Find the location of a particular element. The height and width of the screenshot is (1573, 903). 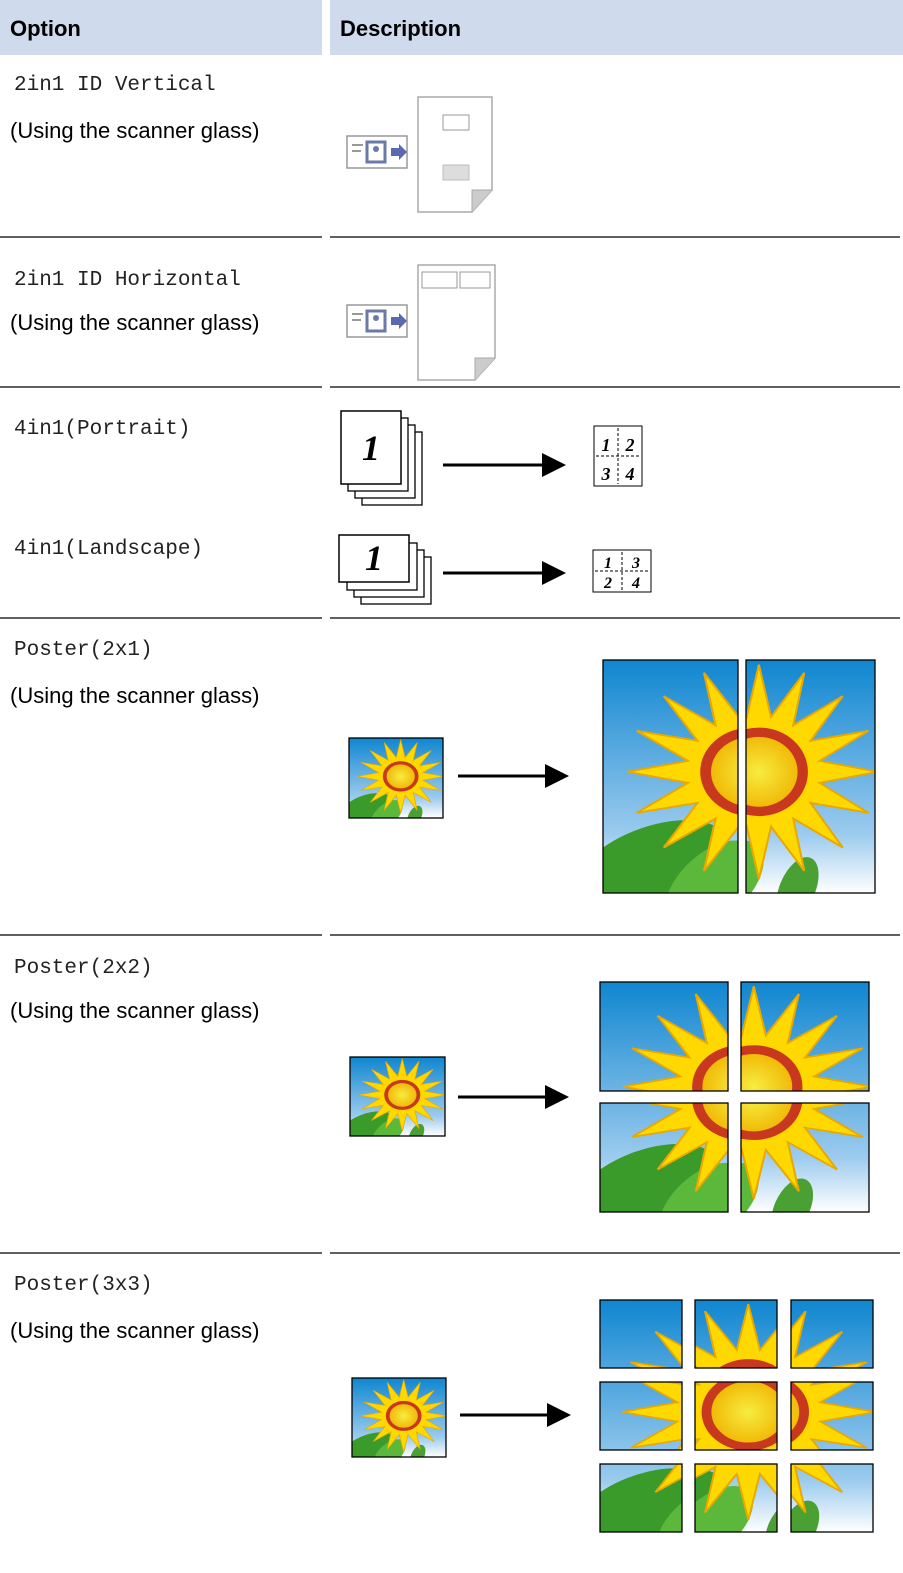

4in1-landscape-illustration: 1 1 3 2 4 is located at coordinates (495, 569).